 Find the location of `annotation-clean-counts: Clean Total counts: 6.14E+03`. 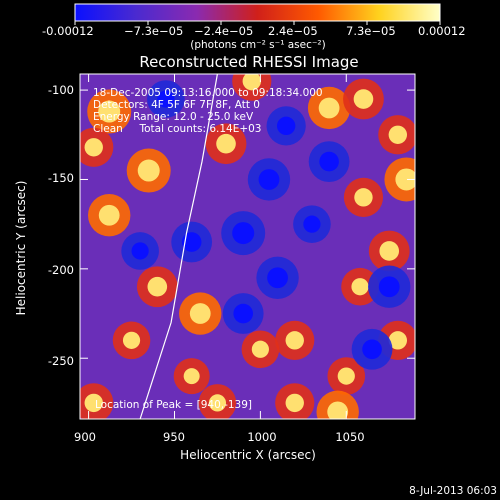

annotation-clean-counts: Clean Total counts: 6.14E+03 is located at coordinates (177, 129).